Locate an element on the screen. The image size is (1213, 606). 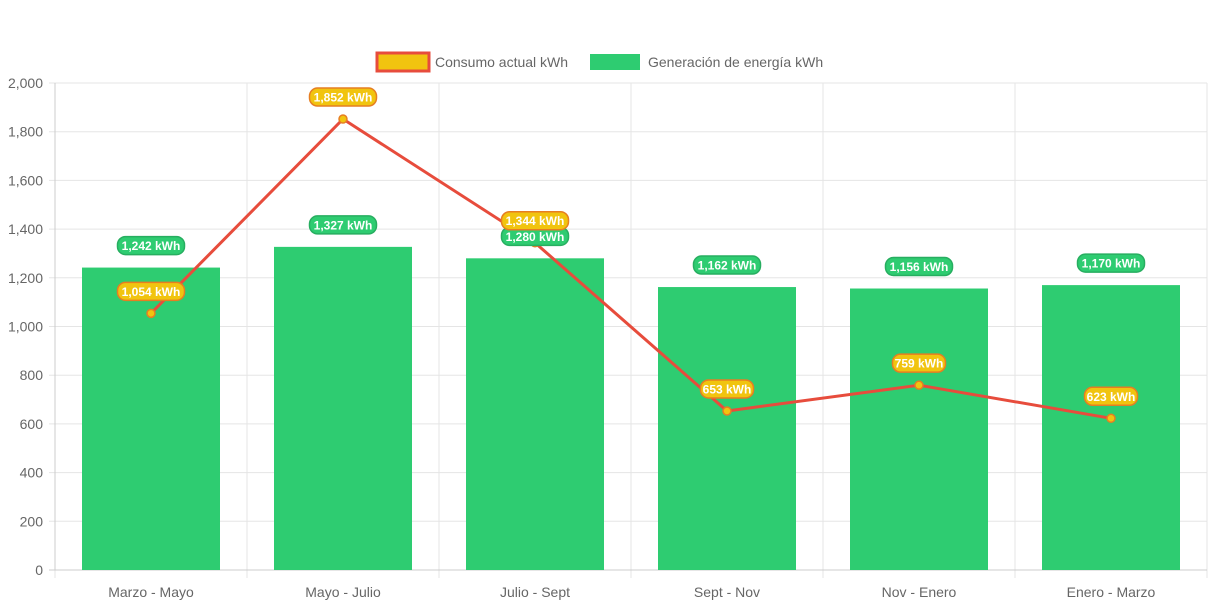
bar-value-label-text: 1,327 kWh is located at coordinates (343, 225).